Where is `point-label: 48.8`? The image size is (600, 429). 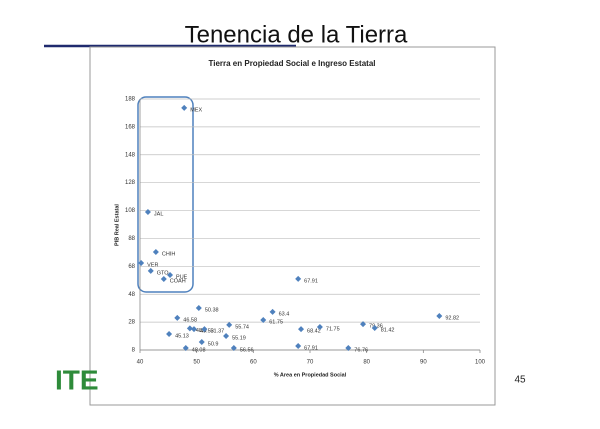
point-label: 48.8 is located at coordinates (201, 331).